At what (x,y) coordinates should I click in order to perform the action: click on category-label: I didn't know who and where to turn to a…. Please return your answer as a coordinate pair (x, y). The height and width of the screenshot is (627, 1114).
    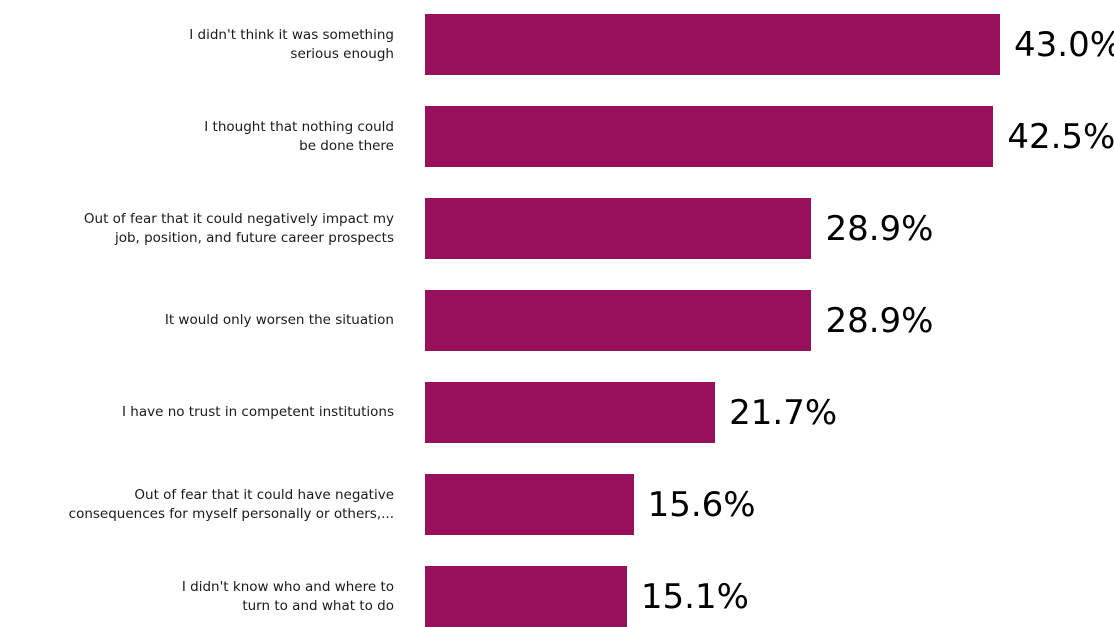
    Looking at the image, I should click on (287, 596).